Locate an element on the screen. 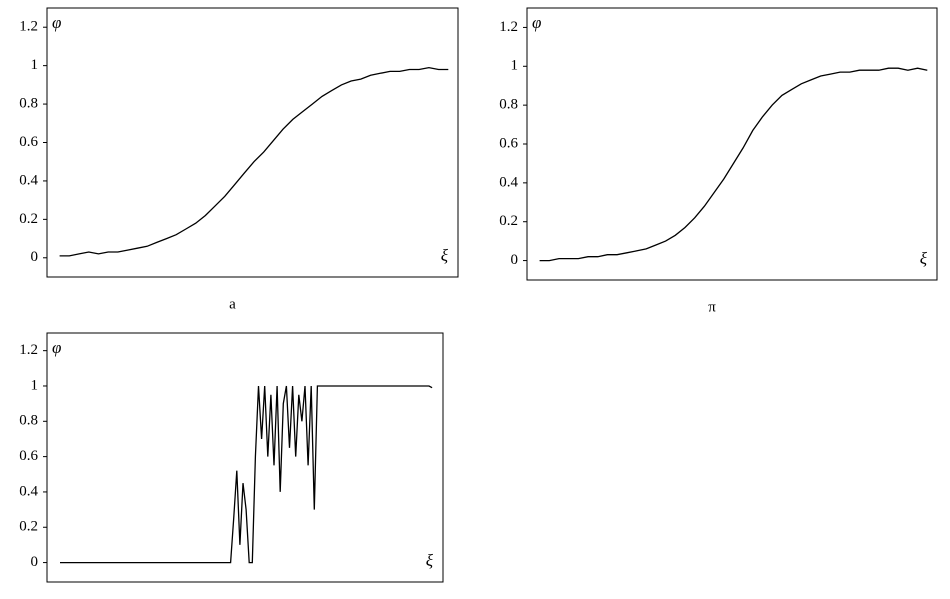 This screenshot has width=950, height=599. caption: a is located at coordinates (232, 304).